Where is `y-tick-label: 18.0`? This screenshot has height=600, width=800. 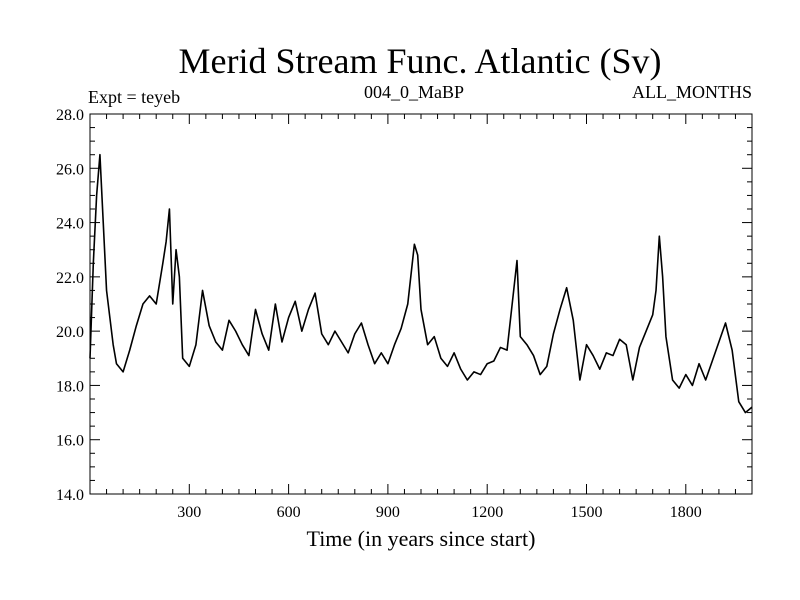
y-tick-label: 18.0 is located at coordinates (70, 386).